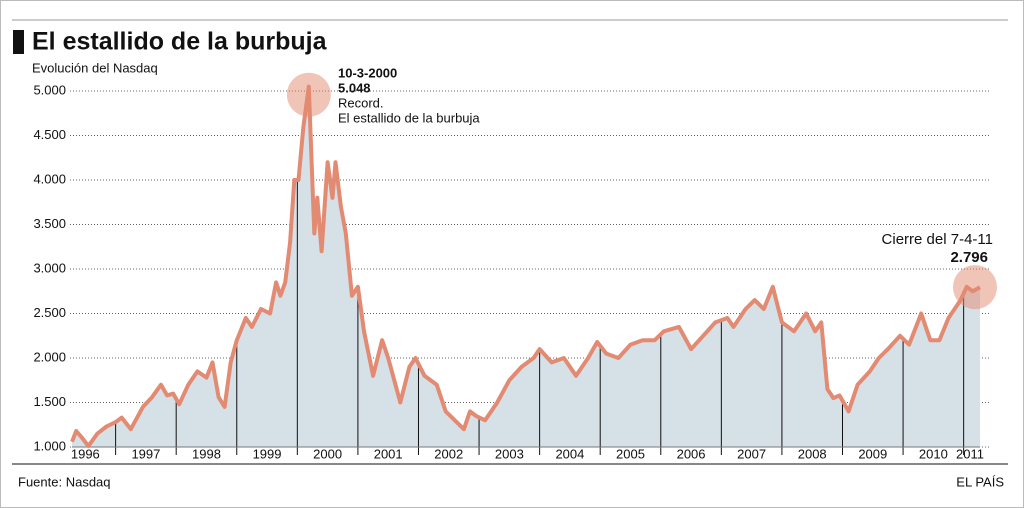  Describe the element at coordinates (367, 72) in the screenshot. I see `annotation: 10-3-2000` at that location.